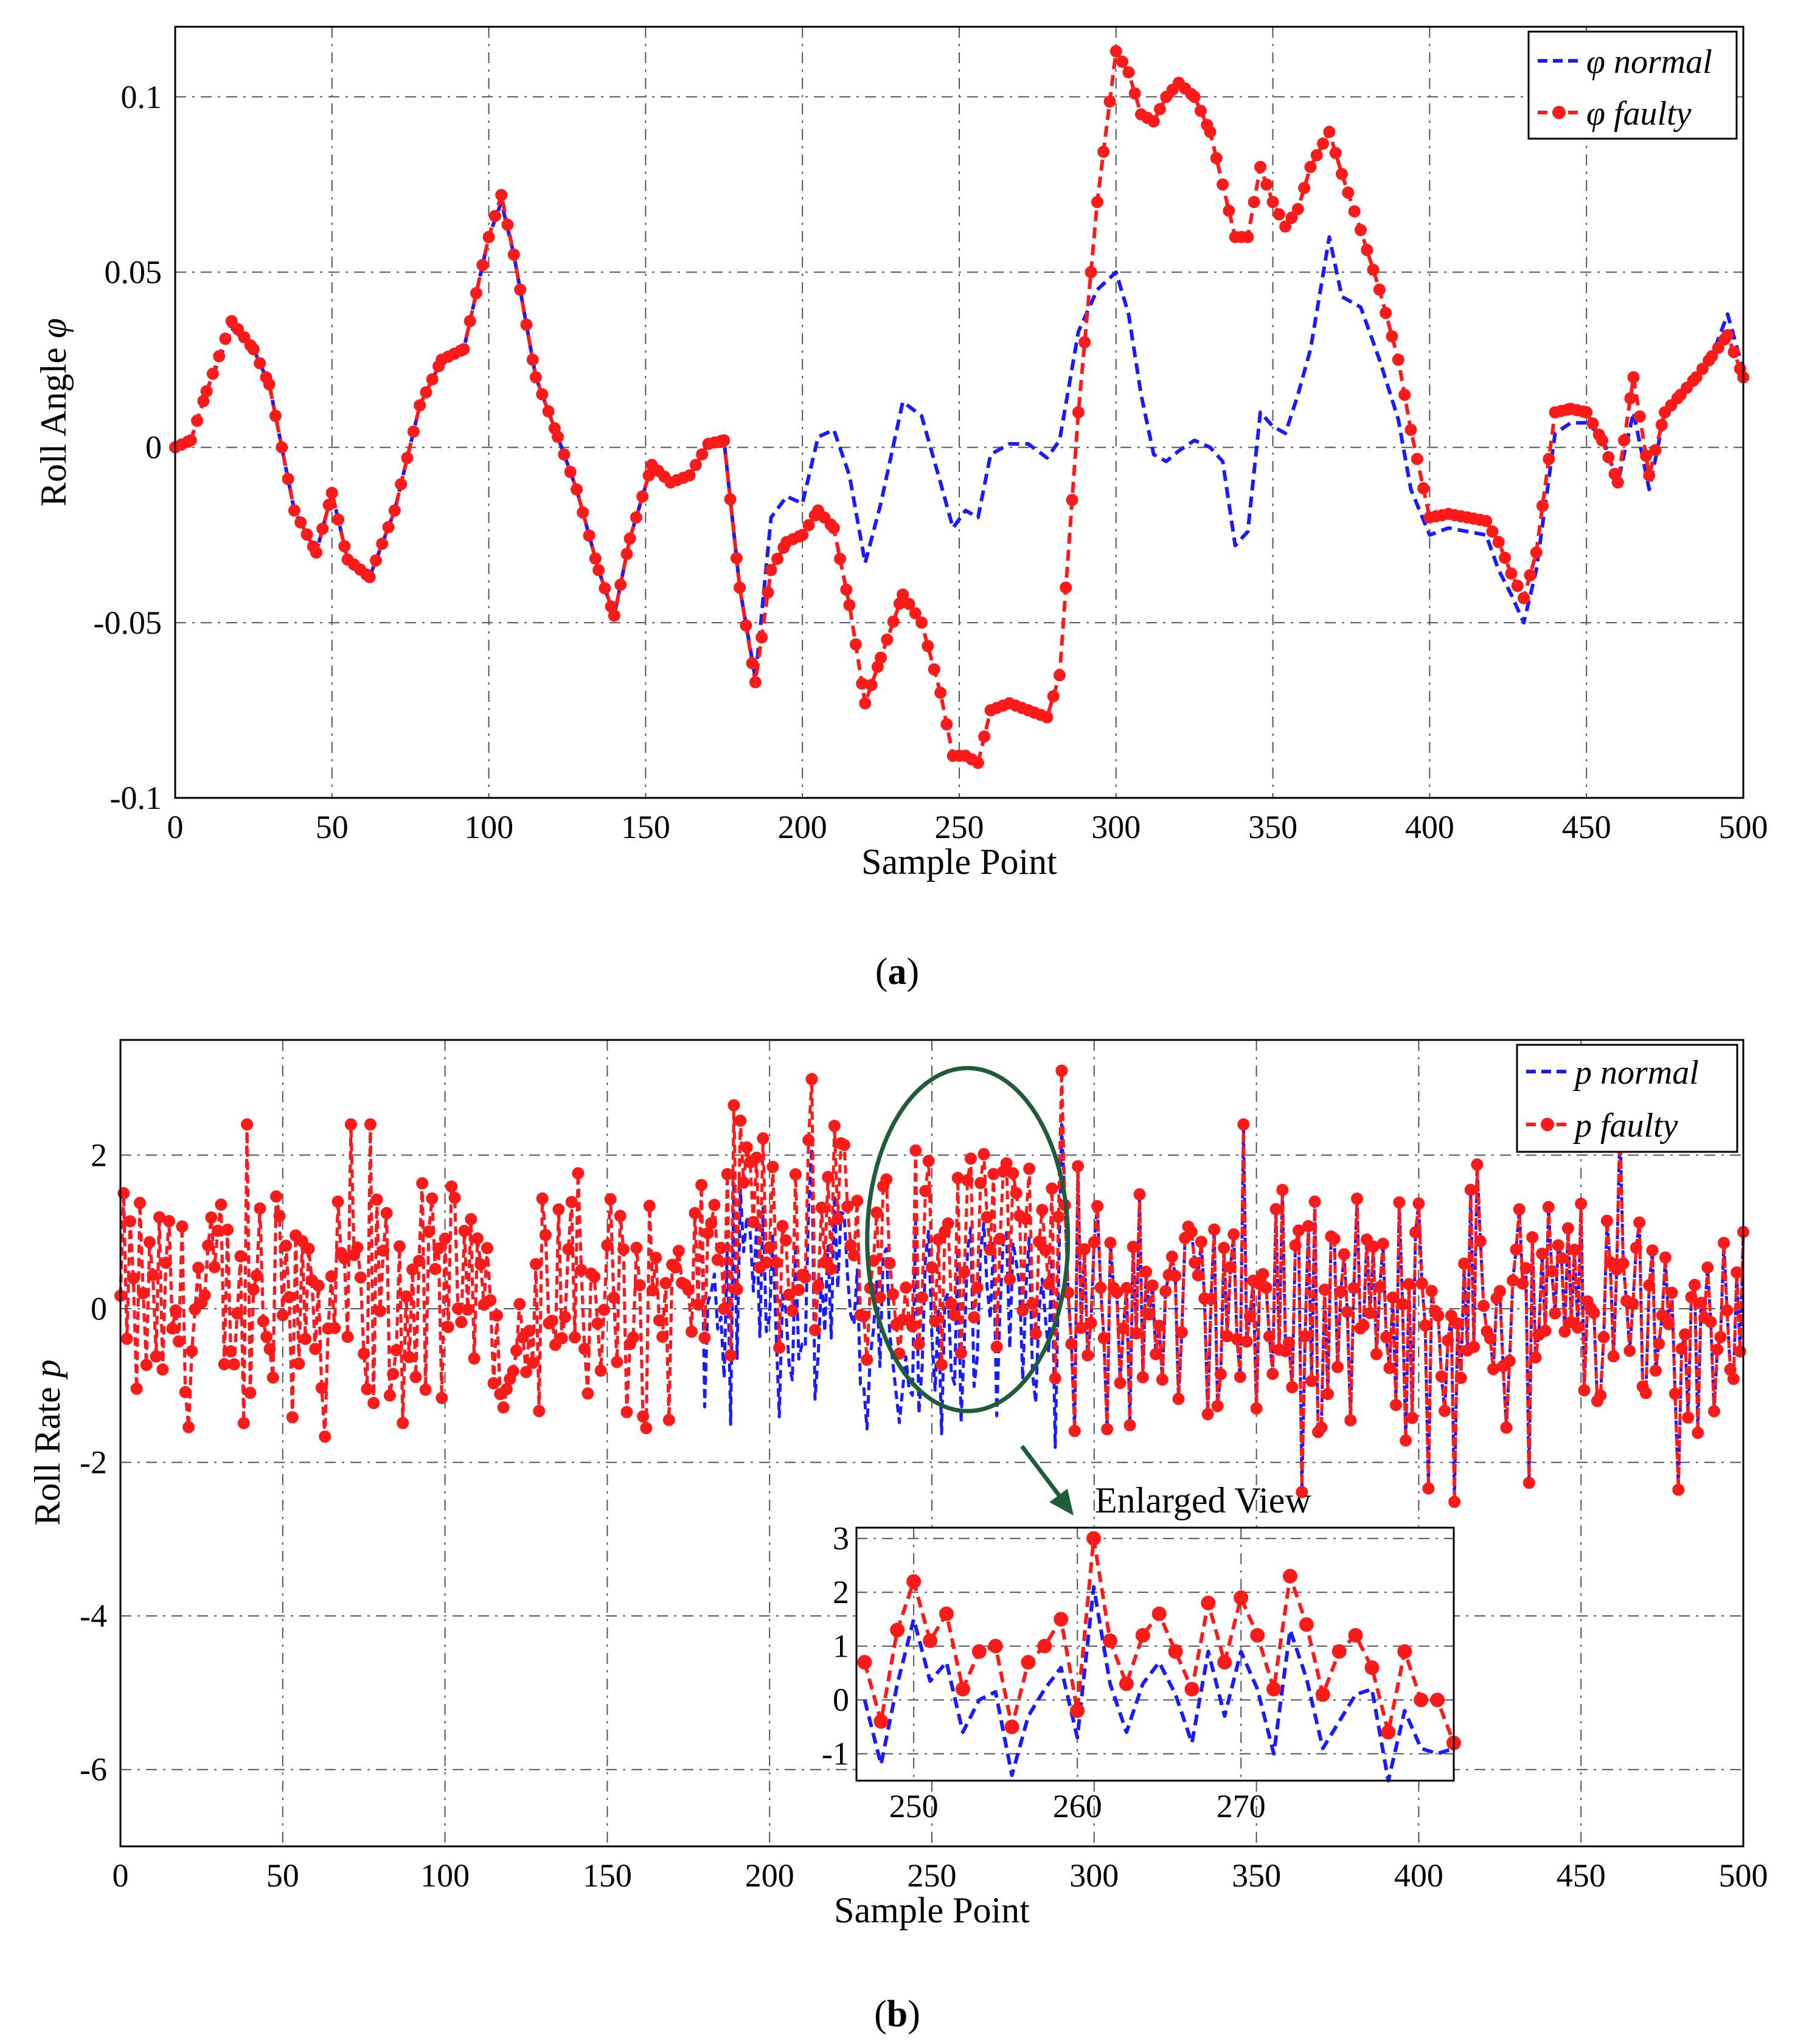 The width and height of the screenshot is (1795, 2044). I want to click on inset-y-tick-label: 3, so click(841, 1538).